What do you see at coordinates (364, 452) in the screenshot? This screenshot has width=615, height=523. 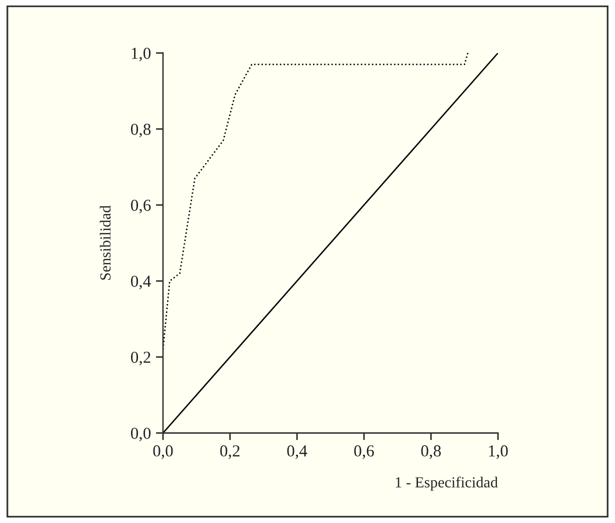 I see `x-tick-label: 0,6` at bounding box center [364, 452].